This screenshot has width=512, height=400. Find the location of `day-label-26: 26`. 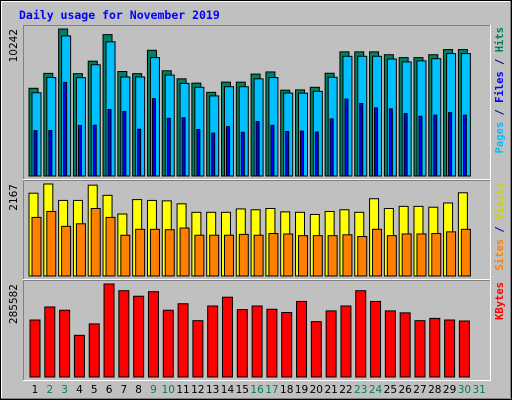

day-label-26: 26 is located at coordinates (405, 390).